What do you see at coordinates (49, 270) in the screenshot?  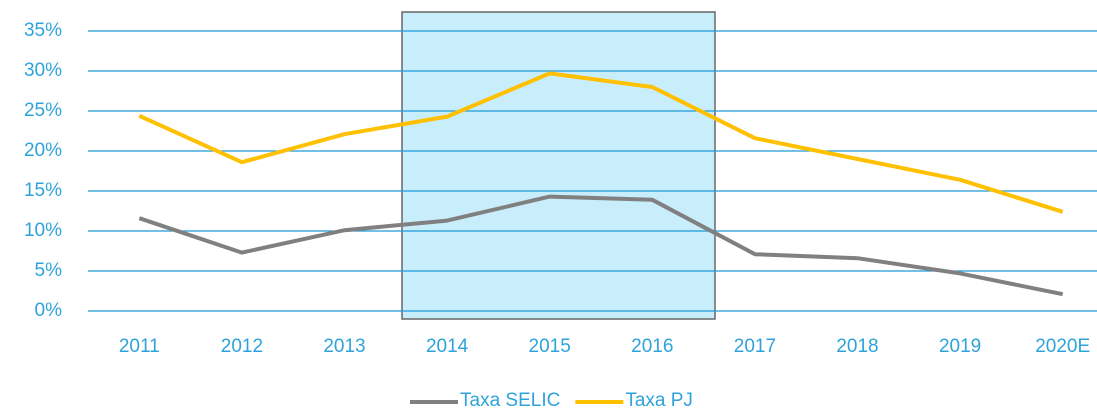 I see `y-tick-label: 5%` at bounding box center [49, 270].